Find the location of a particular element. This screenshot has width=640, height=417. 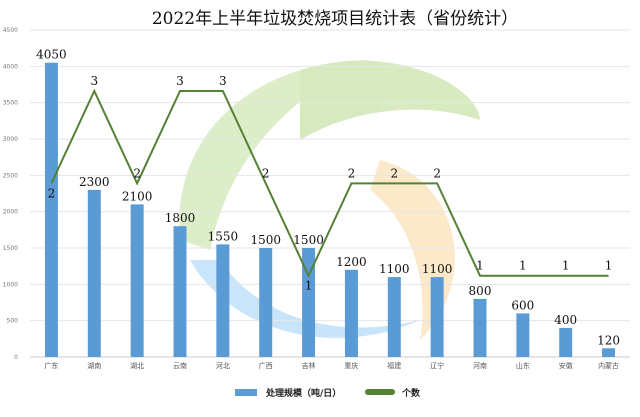

bar-data-label: 1550 is located at coordinates (223, 236).